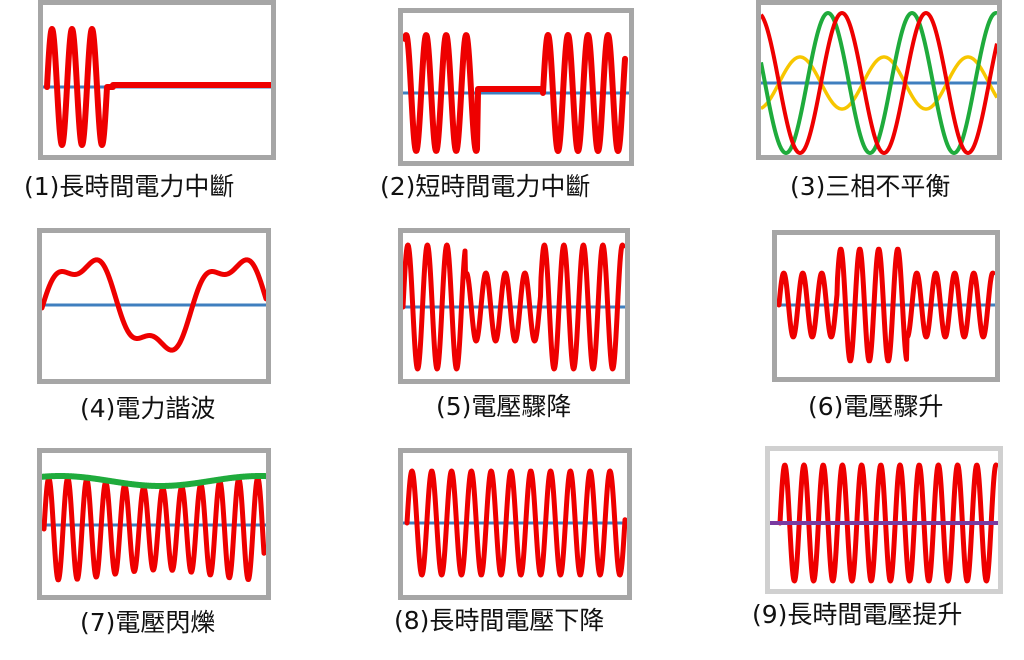  What do you see at coordinates (499, 620) in the screenshot?
I see `caption-8: (8)長時間電壓下降` at bounding box center [499, 620].